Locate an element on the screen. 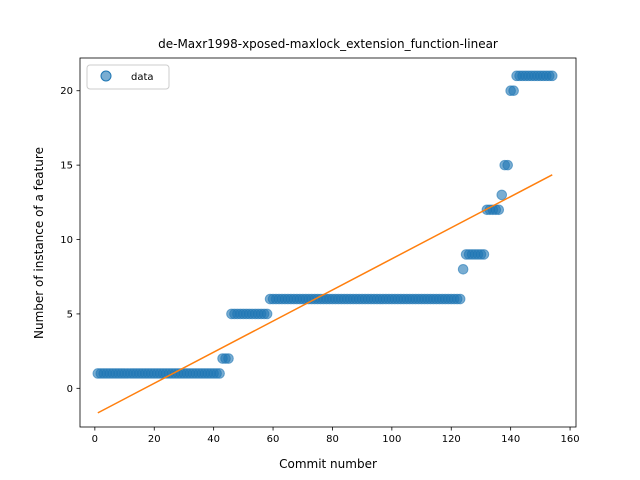  x-tick-label: 120 is located at coordinates (451, 439).